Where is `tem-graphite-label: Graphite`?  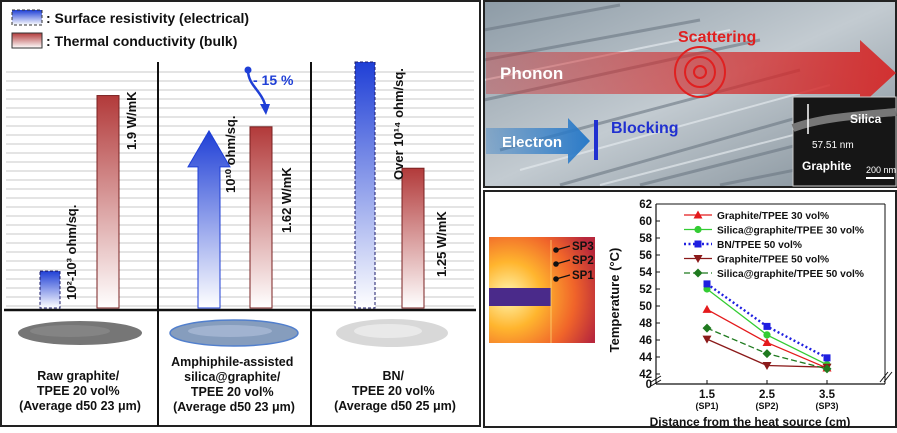
tem-graphite-label: Graphite is located at coordinates (827, 166).